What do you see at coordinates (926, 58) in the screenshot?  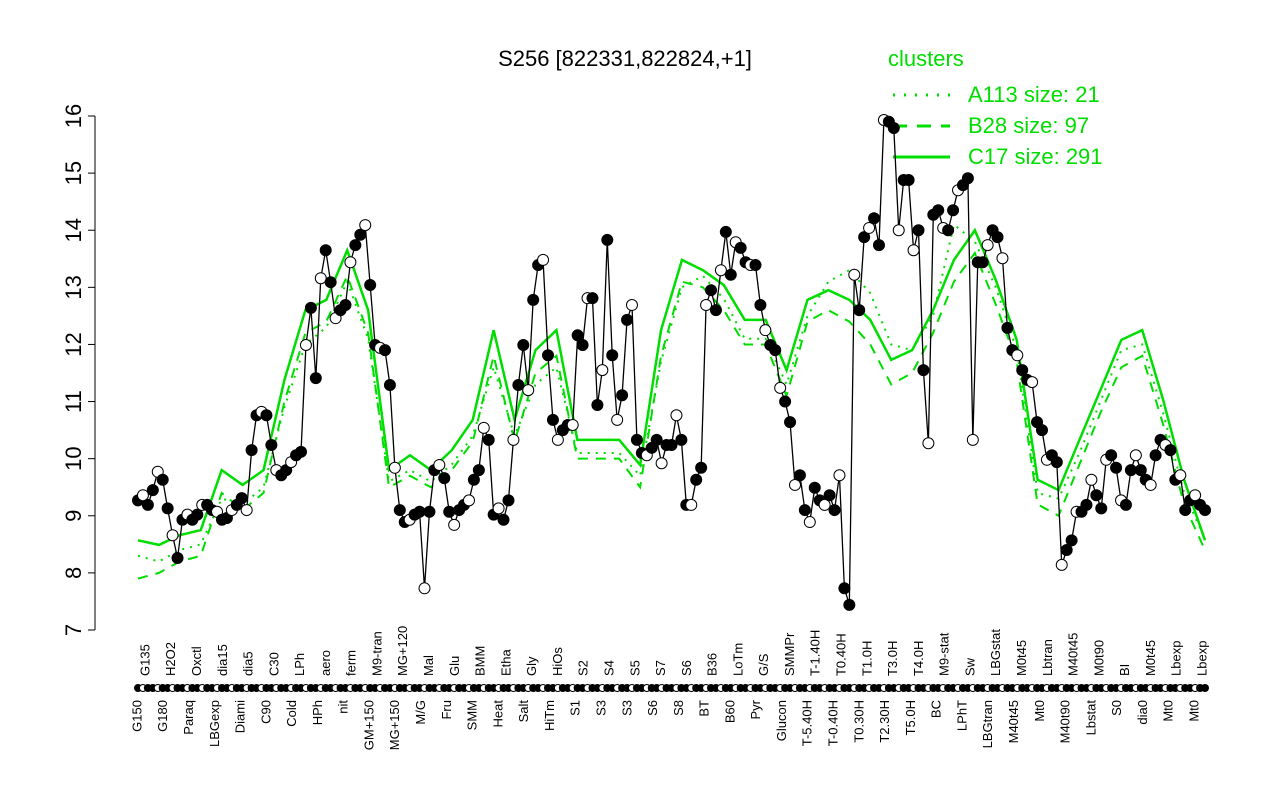 I see `legend-title: clusters` at bounding box center [926, 58].